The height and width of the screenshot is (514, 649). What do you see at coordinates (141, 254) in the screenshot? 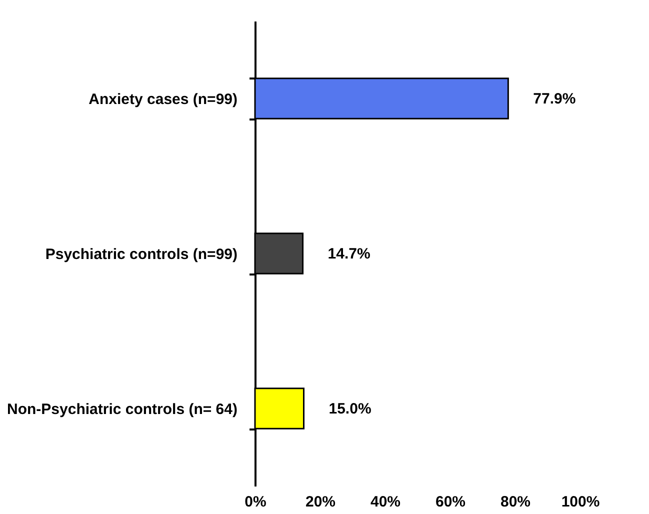
I see `y-tick-label: Psychiatric controls (n=99)` at bounding box center [141, 254].